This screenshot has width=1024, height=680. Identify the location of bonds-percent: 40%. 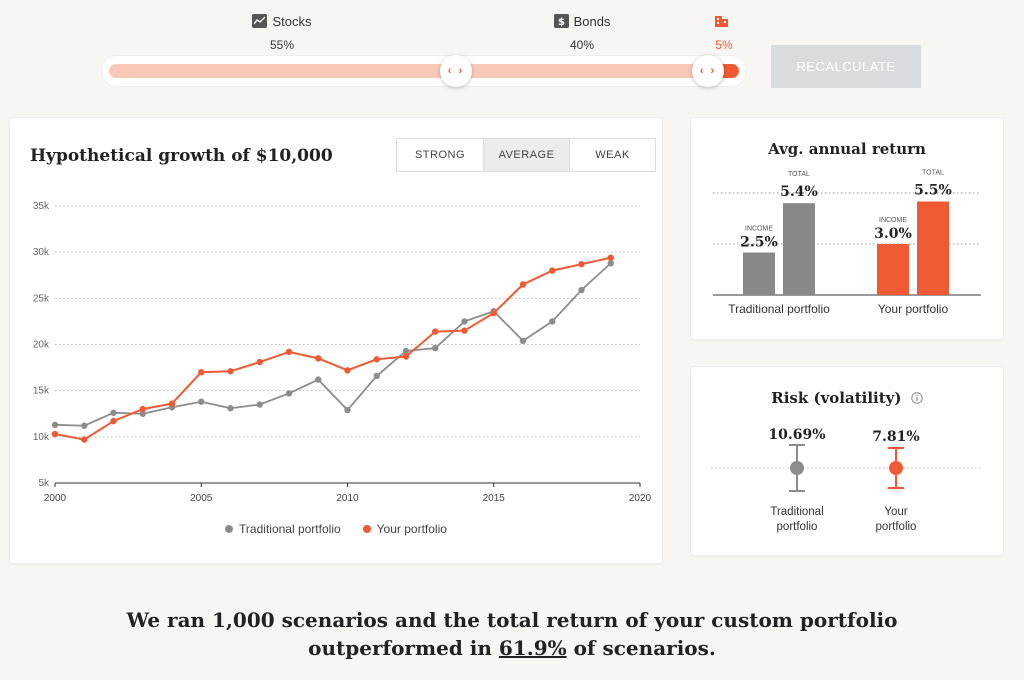
(582, 45).